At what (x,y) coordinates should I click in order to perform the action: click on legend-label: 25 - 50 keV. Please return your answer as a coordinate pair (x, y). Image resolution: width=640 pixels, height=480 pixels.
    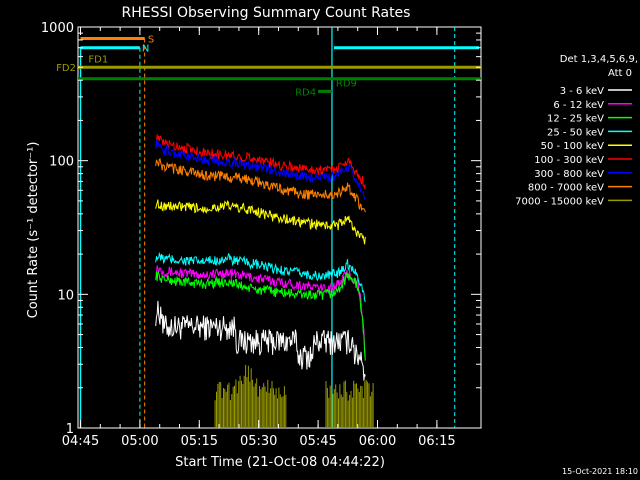
    Looking at the image, I should click on (575, 132).